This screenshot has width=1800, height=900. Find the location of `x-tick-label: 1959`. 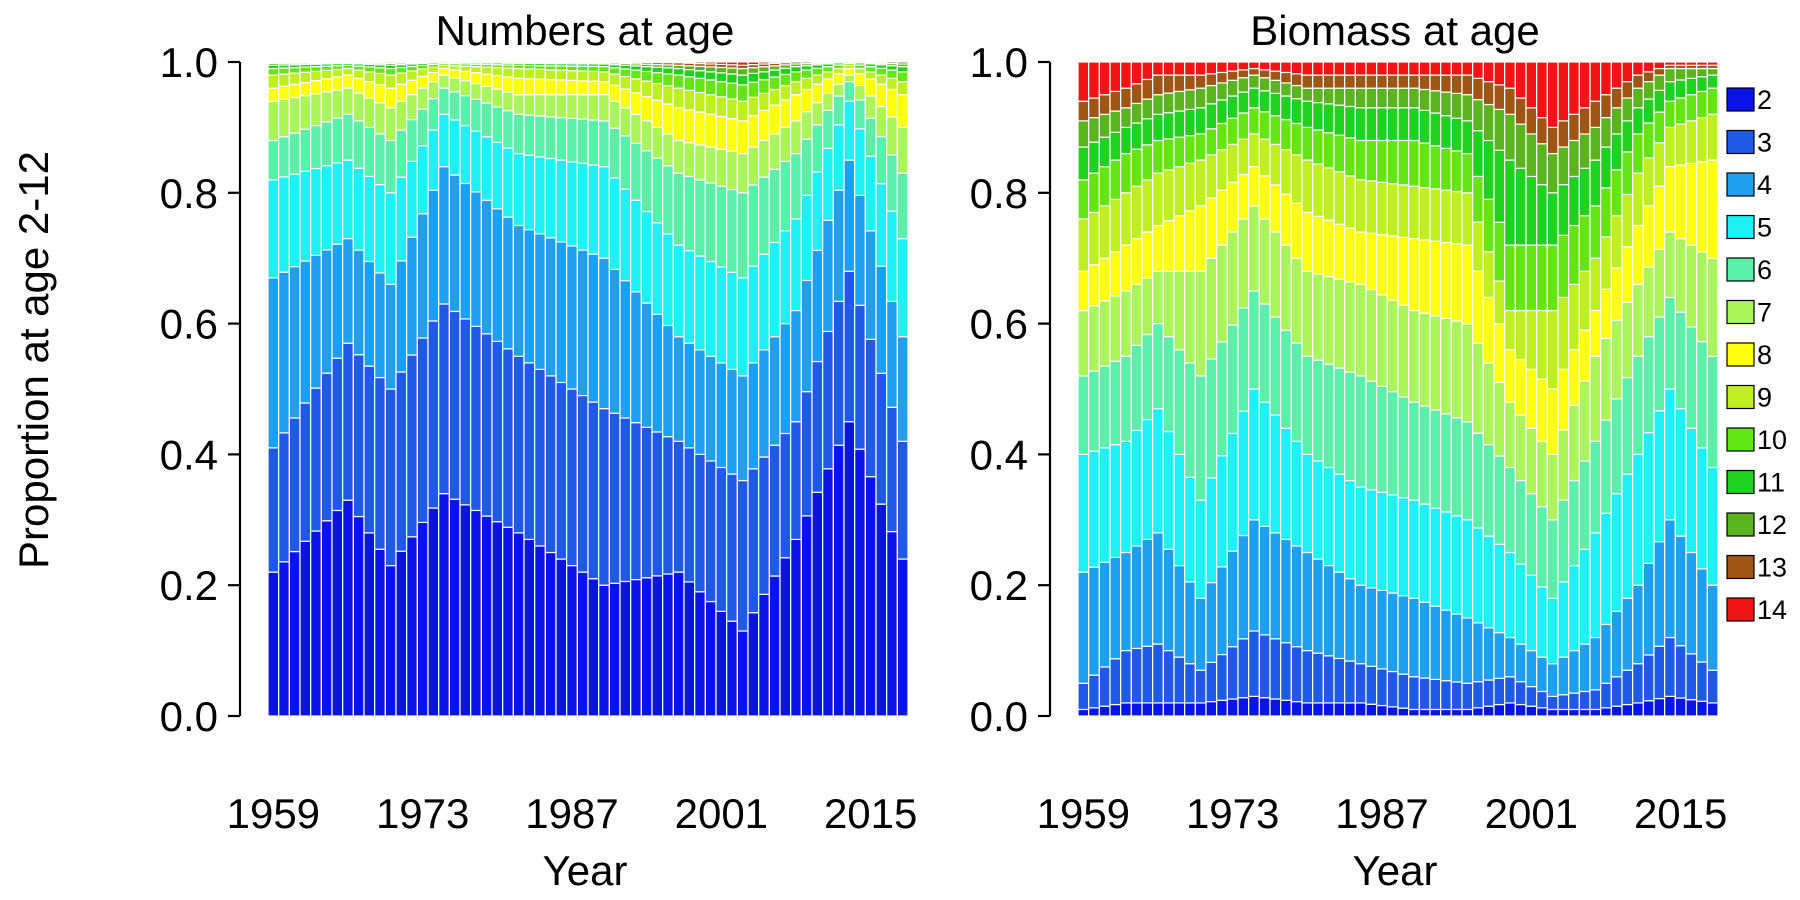

x-tick-label: 1959 is located at coordinates (273, 813).